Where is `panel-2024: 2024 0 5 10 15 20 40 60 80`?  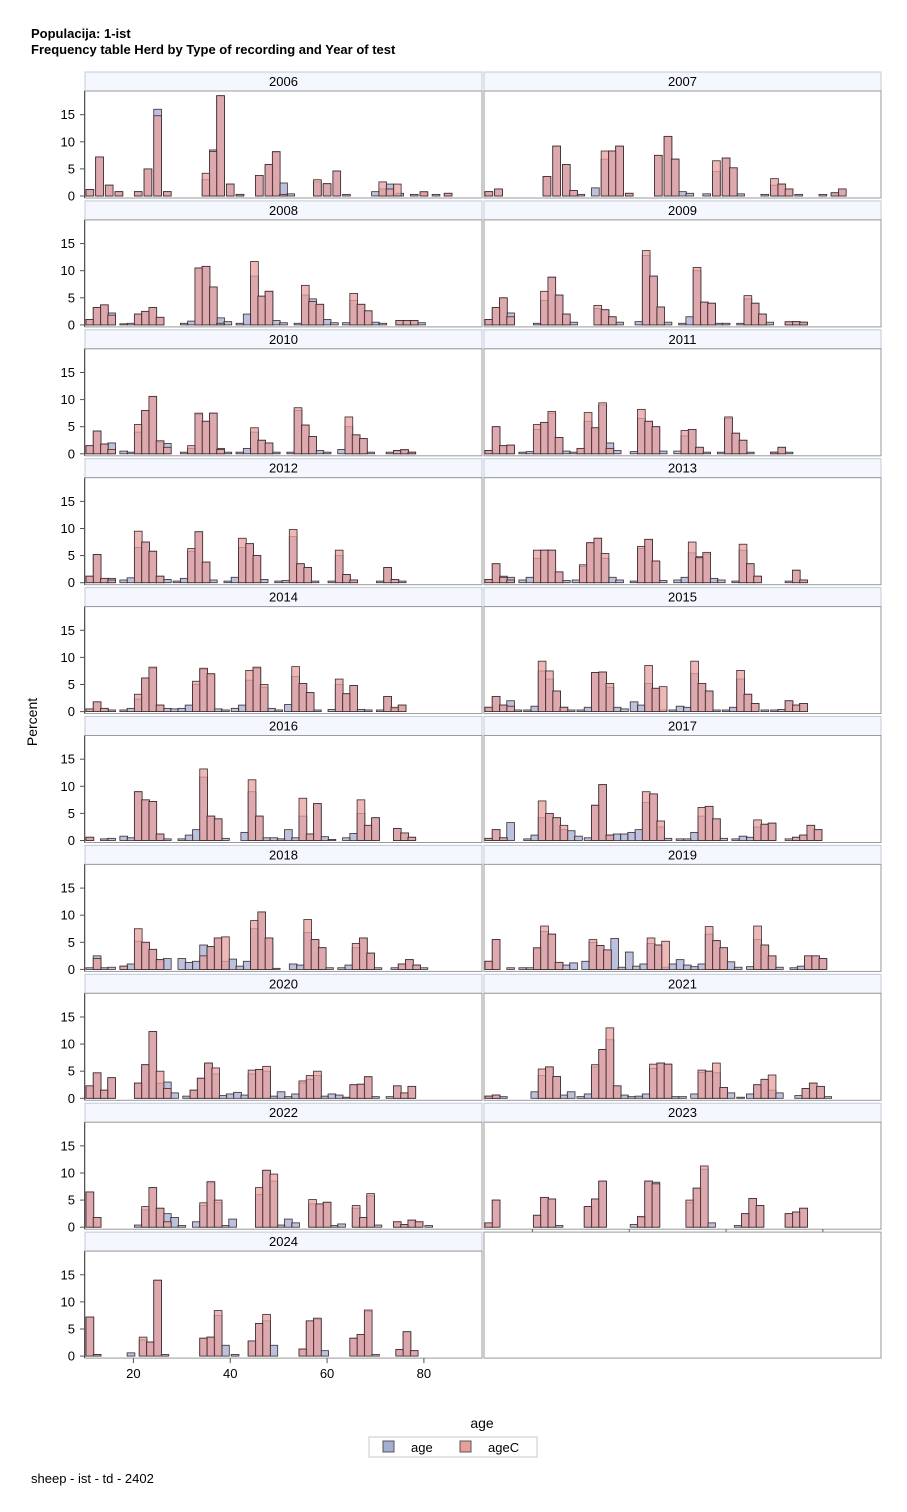 panel-2024: 2024 0 5 10 15 20 40 60 80 is located at coordinates (272, 1306).